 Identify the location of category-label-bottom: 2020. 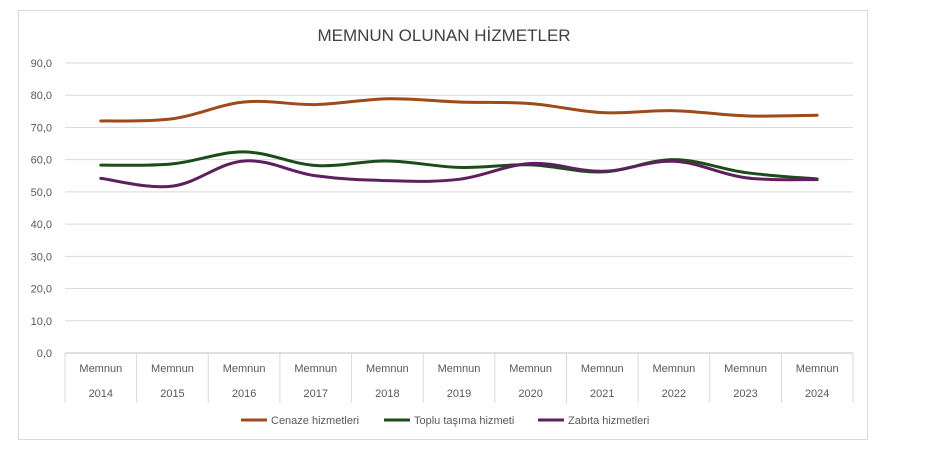
(530, 394).